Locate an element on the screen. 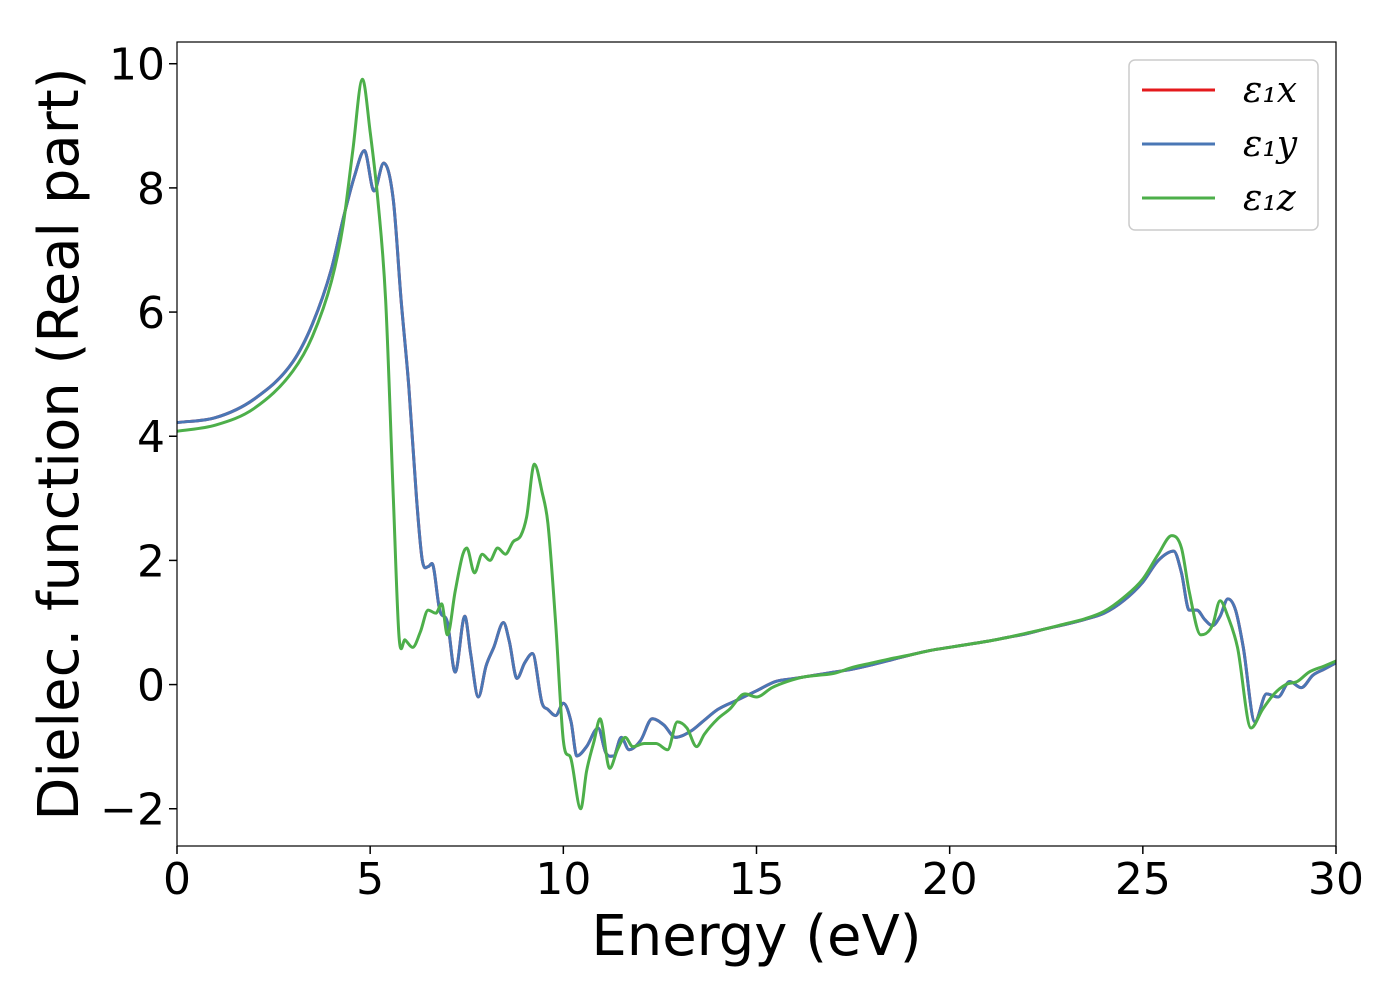  legend-label-1: ε₁x is located at coordinates (1270, 90).